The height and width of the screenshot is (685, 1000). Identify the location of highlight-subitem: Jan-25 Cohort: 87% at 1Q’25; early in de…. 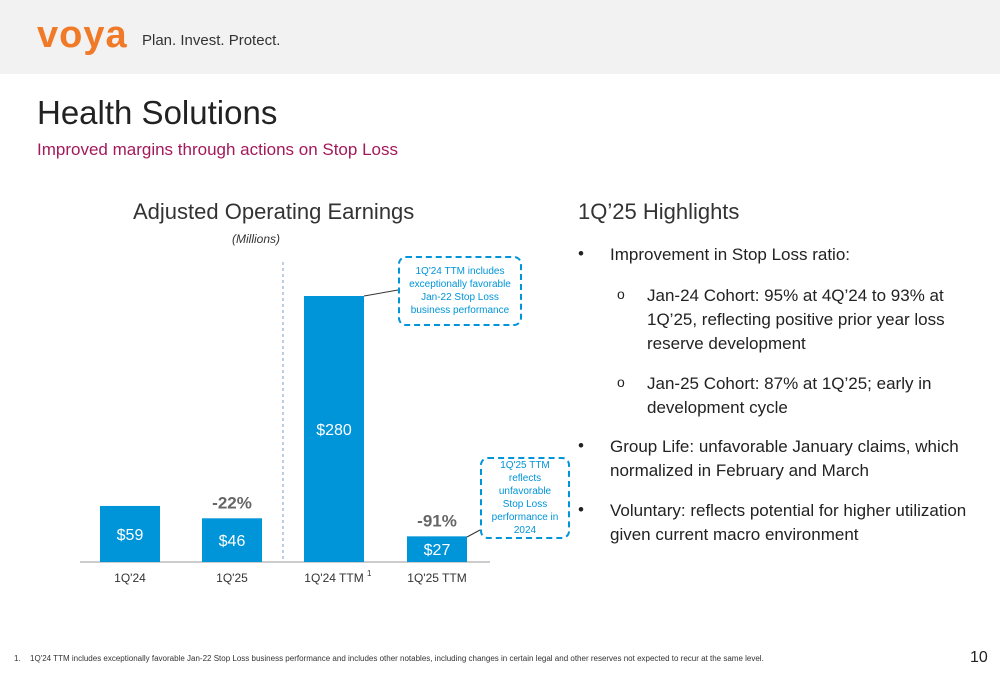
(789, 395).